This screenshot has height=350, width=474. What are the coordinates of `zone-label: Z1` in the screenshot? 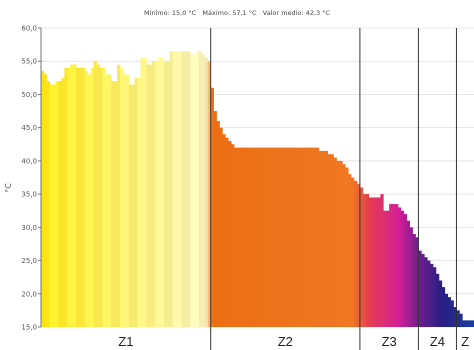 It's located at (125, 341).